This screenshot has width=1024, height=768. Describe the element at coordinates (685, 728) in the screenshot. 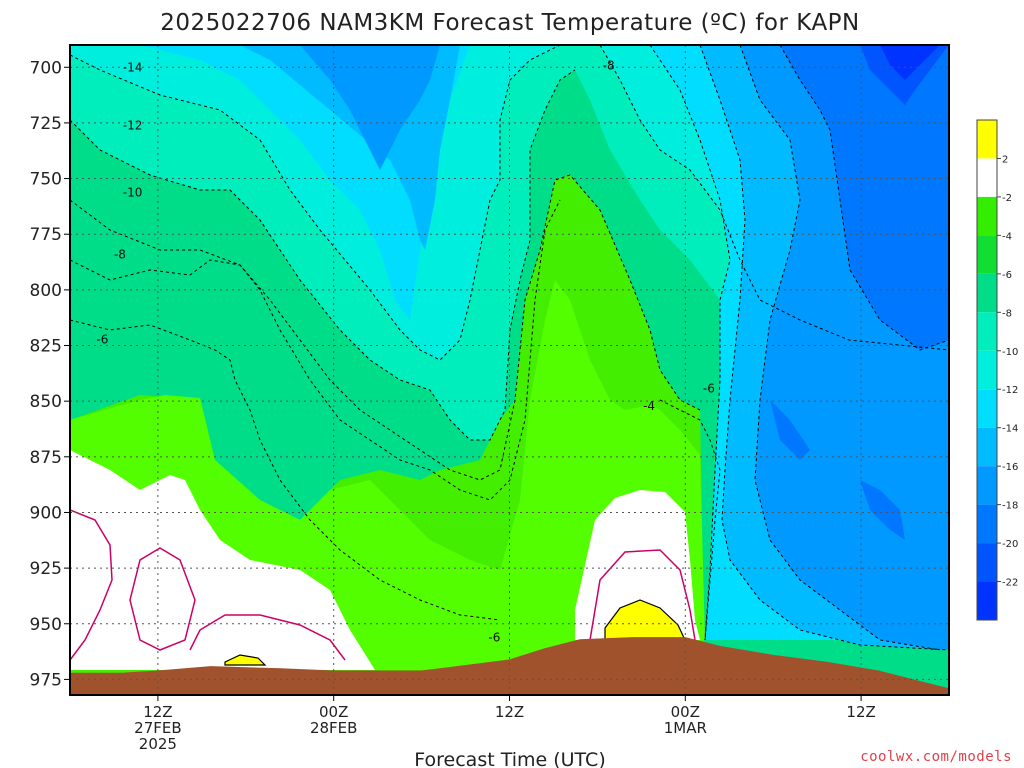

I see `x-tick-label: 1MAR` at that location.